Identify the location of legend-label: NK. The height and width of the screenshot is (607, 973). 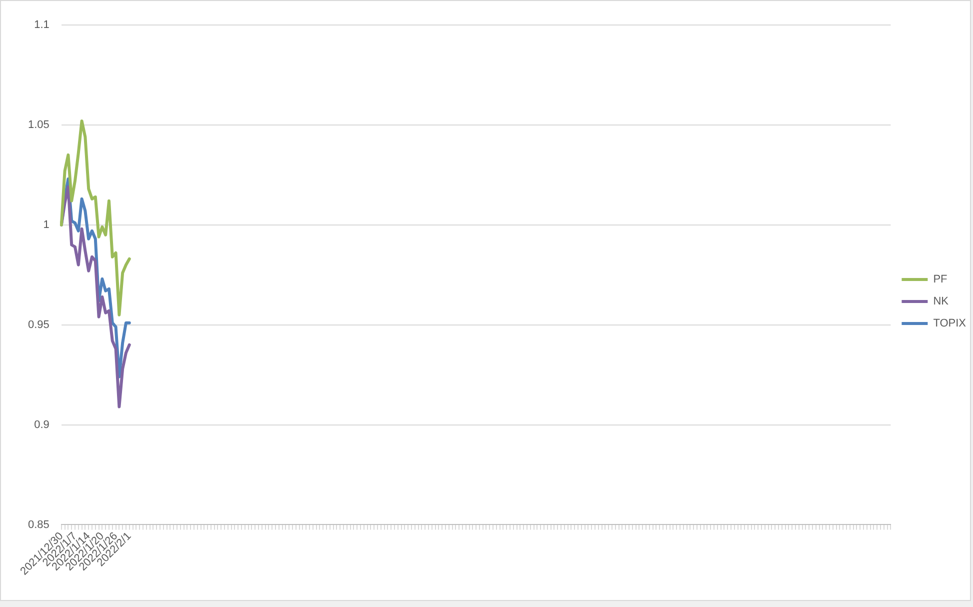
(941, 302).